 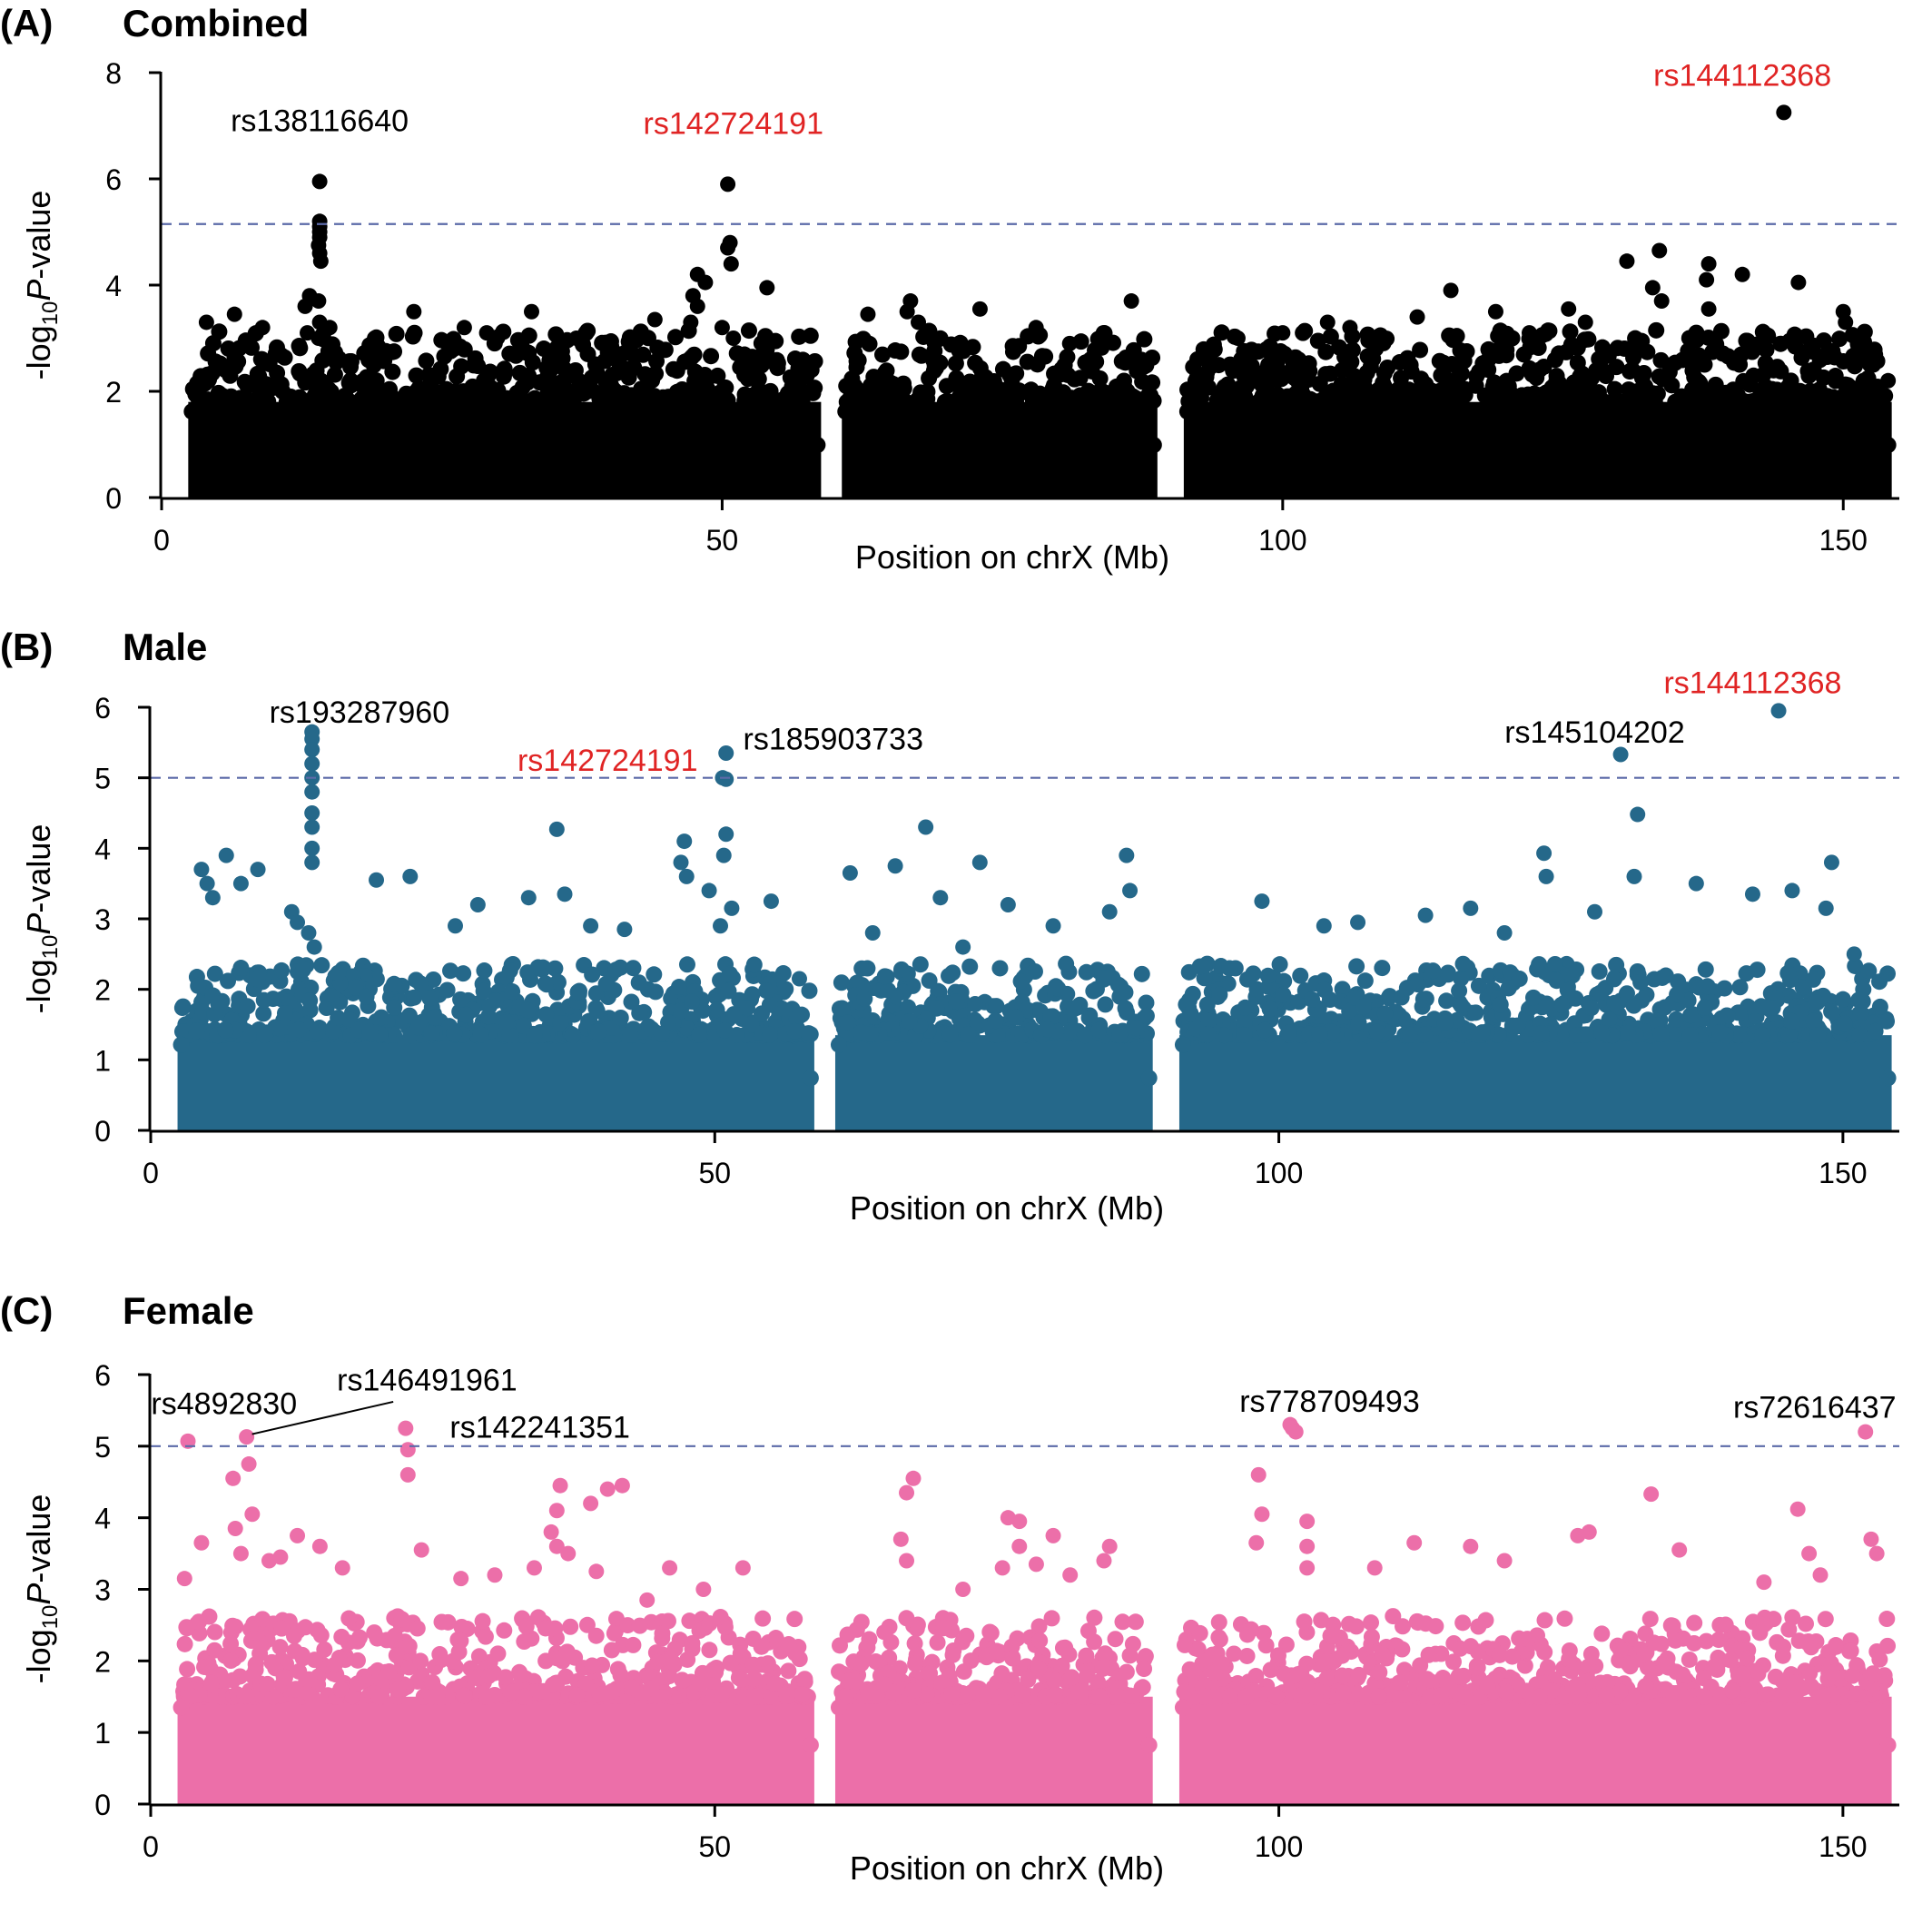 What do you see at coordinates (103, 1590) in the screenshot?
I see `y-tick-label: 3` at bounding box center [103, 1590].